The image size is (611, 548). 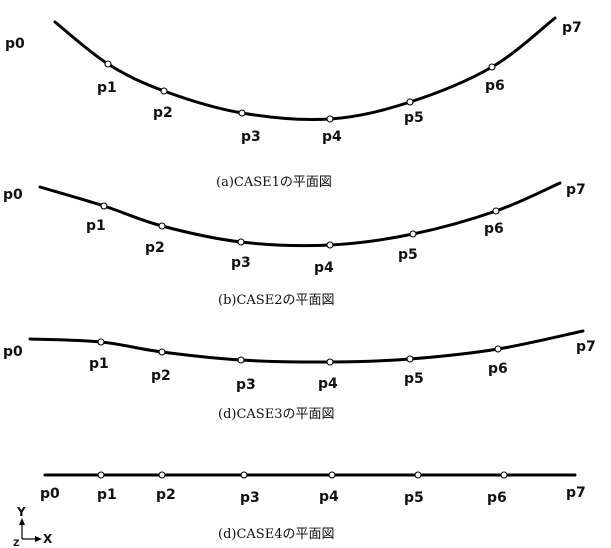 I want to click on panel-caption: (d)CASE3の平面図, so click(x=276, y=414).